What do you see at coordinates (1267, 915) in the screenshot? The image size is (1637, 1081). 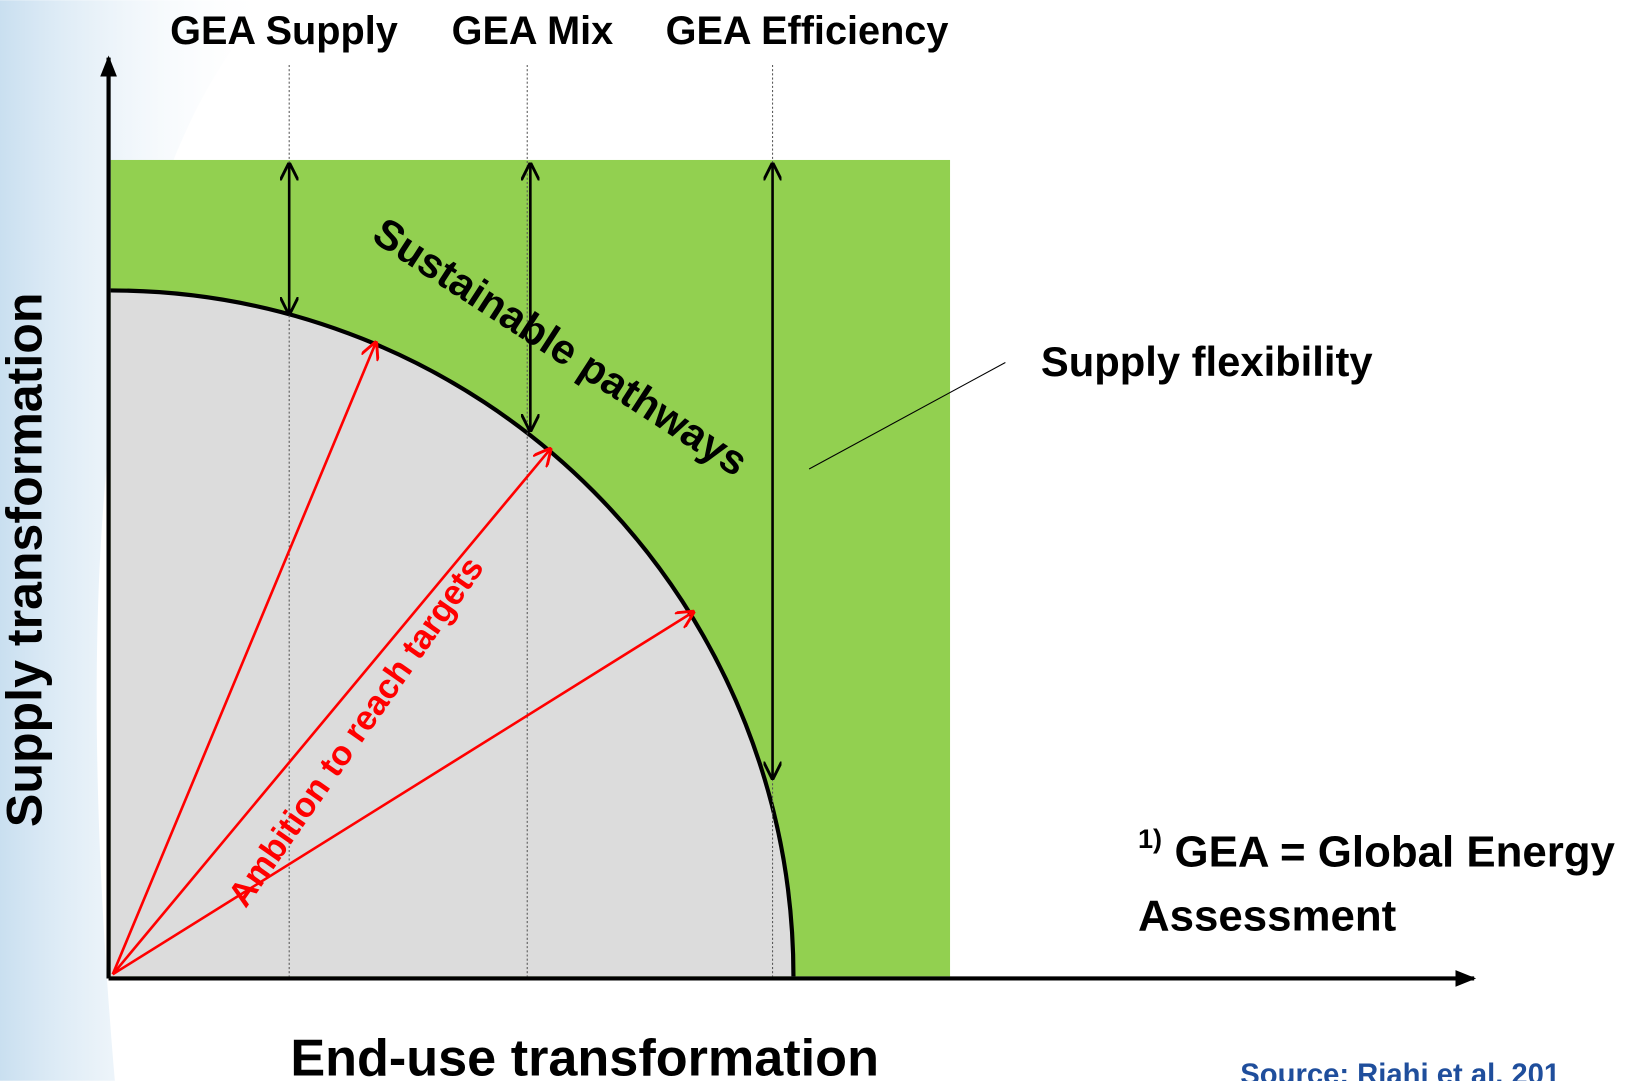 I see `footnote-line: Assessment` at bounding box center [1267, 915].